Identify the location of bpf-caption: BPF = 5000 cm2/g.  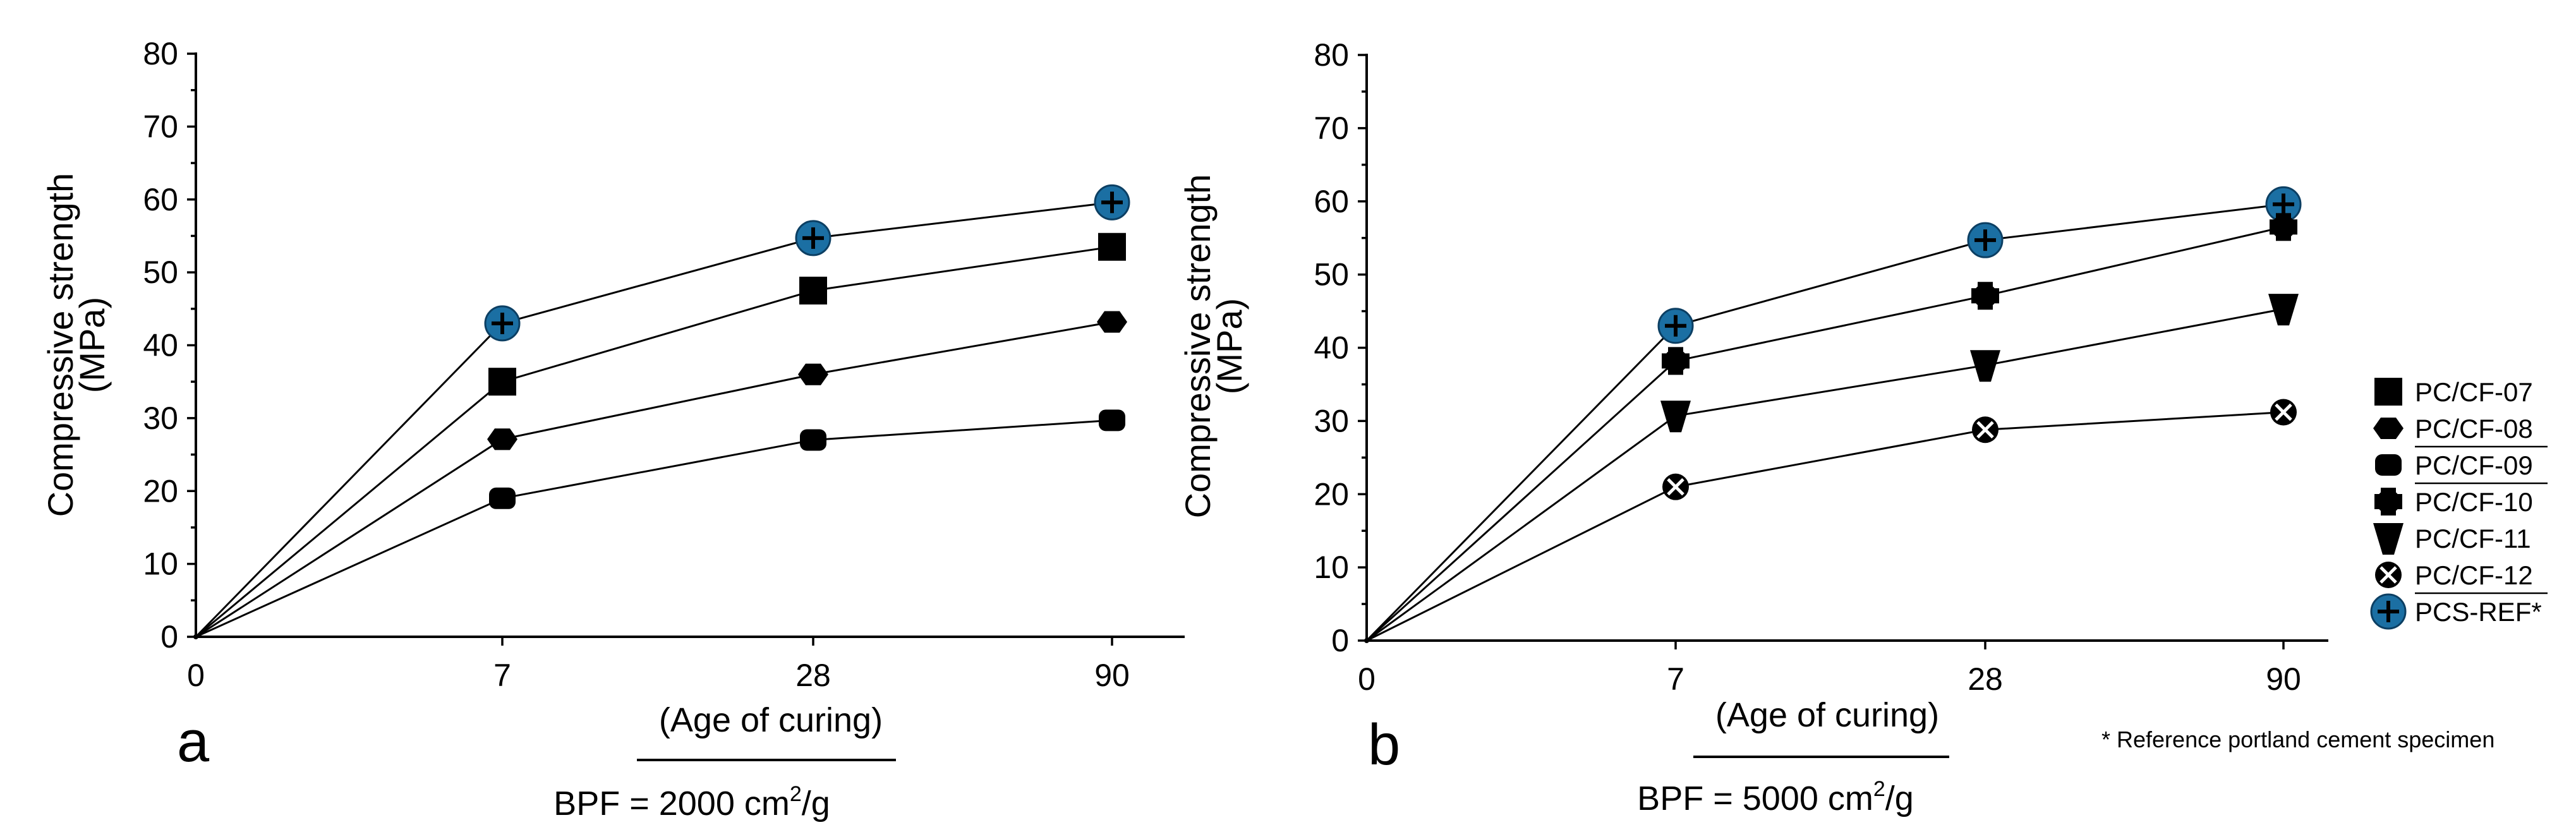
(1775, 797).